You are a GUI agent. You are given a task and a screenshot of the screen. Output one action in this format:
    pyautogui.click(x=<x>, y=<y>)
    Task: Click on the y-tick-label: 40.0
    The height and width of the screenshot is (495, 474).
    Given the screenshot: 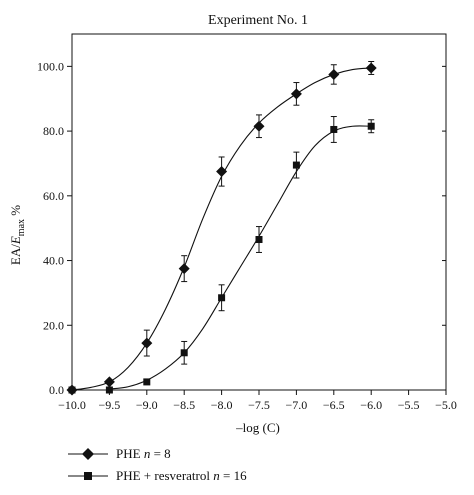 What is the action you would take?
    pyautogui.click(x=53, y=261)
    